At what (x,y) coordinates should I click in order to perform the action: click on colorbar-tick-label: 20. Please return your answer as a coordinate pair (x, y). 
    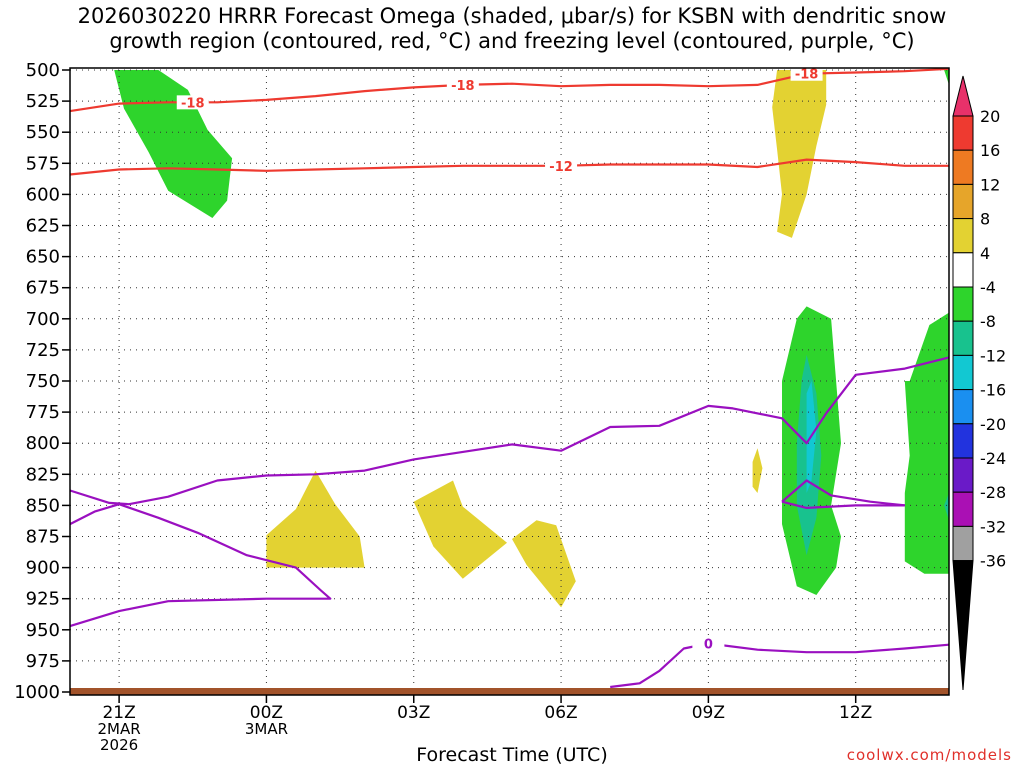
    Looking at the image, I should click on (990, 116).